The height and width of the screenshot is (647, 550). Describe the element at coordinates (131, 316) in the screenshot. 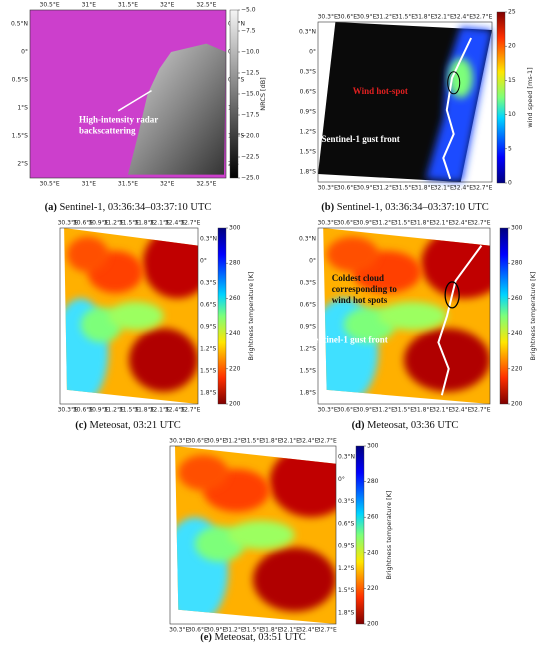

I see `cloud-field` at that location.